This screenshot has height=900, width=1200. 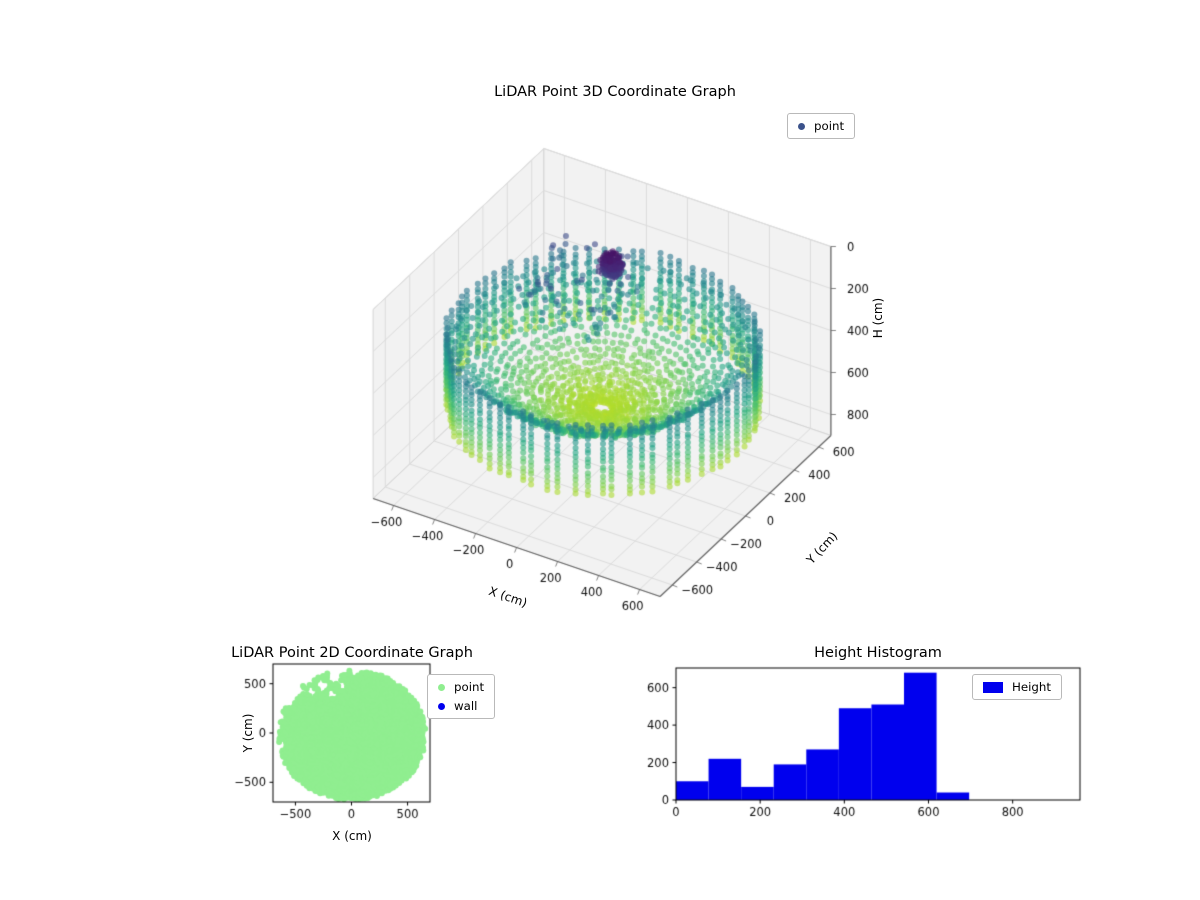 What do you see at coordinates (461, 696) in the screenshot?
I see `plot2d-legend: point wall` at bounding box center [461, 696].